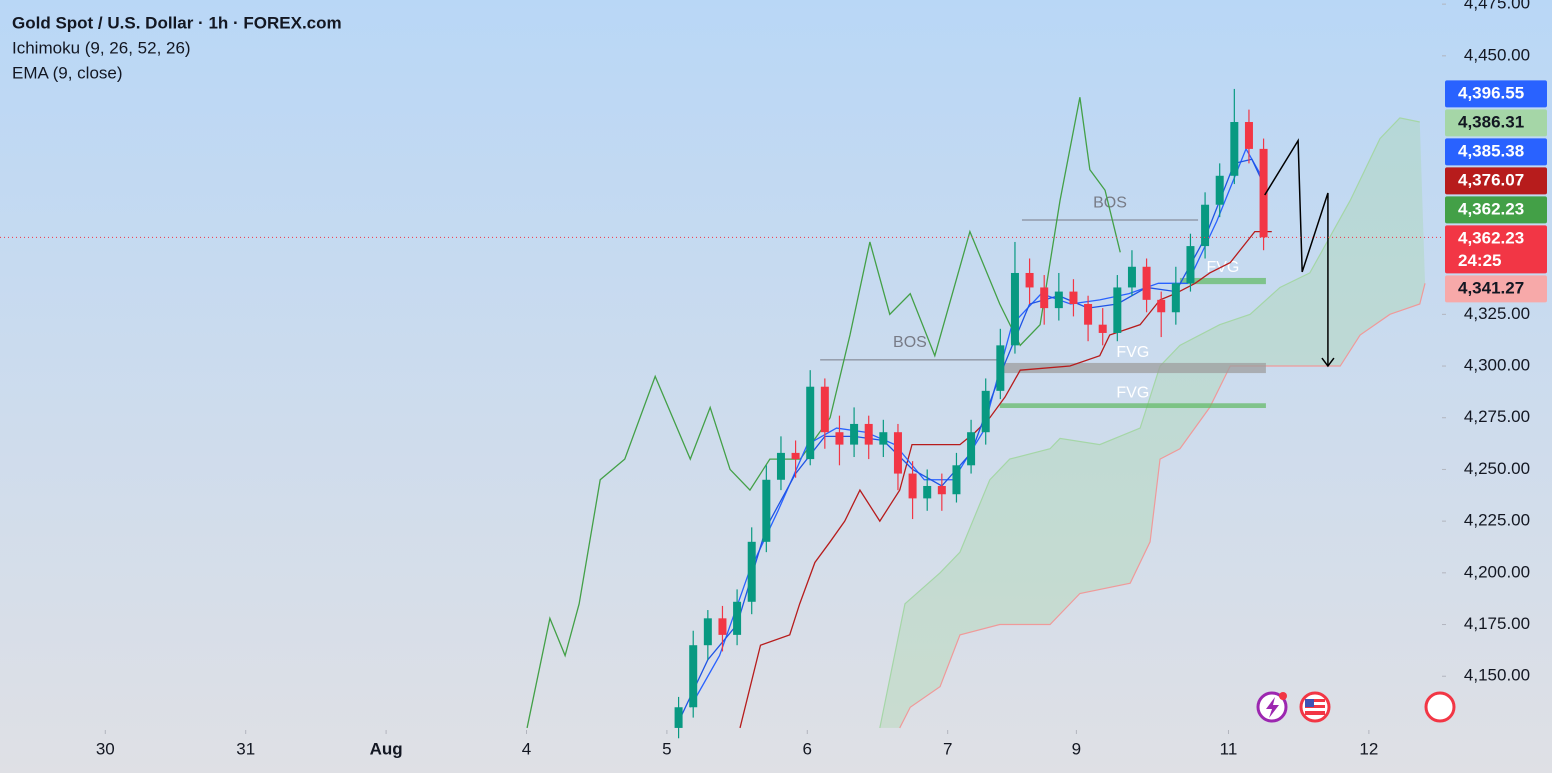  What do you see at coordinates (1497, 6) in the screenshot?
I see `y-tick-label: 4,475.00` at bounding box center [1497, 6].